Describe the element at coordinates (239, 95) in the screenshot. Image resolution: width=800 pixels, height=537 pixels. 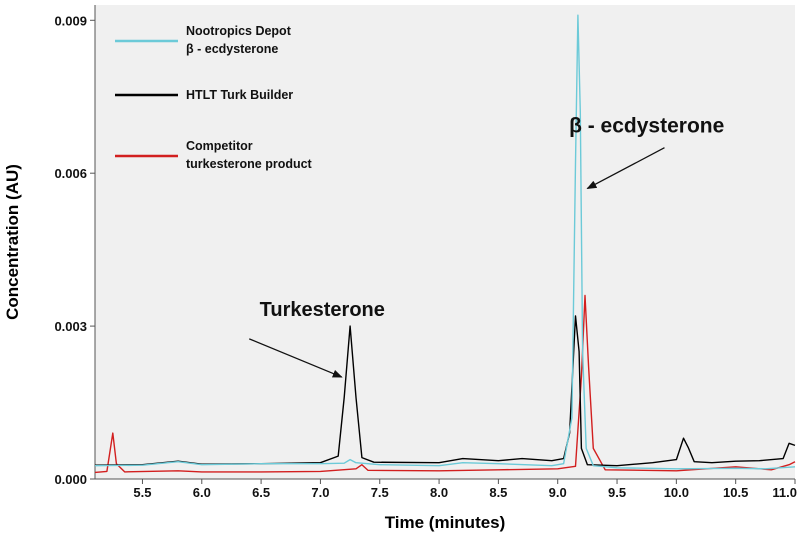
I see `legend-label-1: HTLT Turk Builder` at that location.